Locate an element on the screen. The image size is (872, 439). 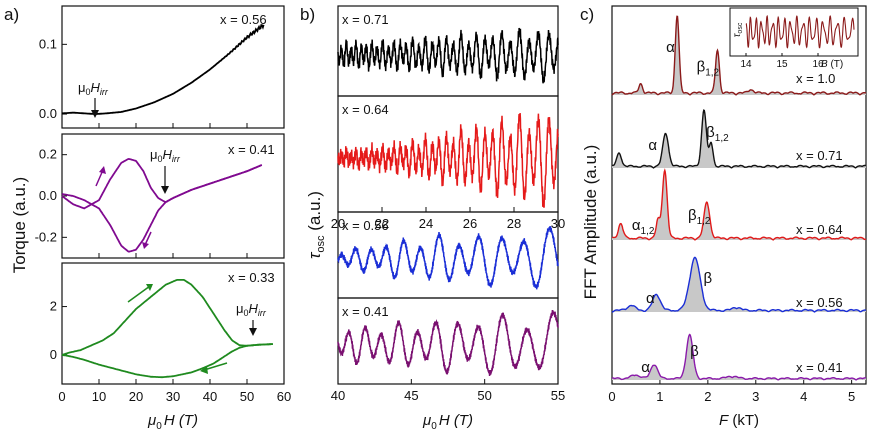
panel-b4-series is located at coordinates (448, 343).